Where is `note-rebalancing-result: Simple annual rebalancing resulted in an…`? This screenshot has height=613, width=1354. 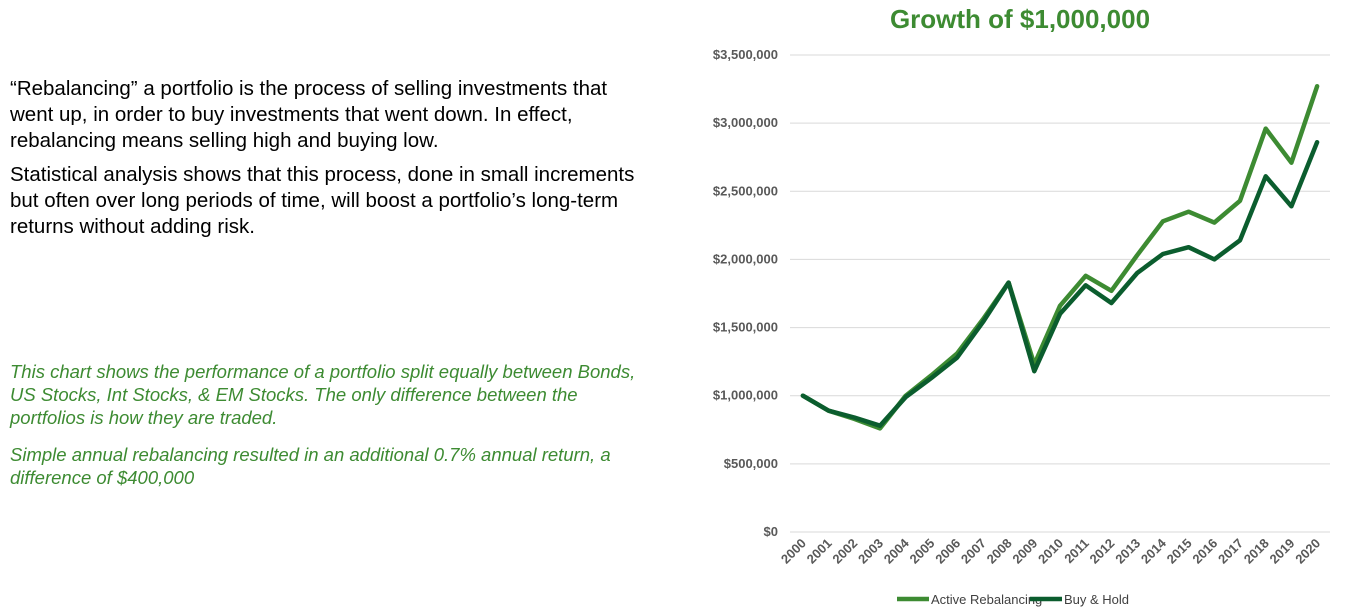 note-rebalancing-result: Simple annual rebalancing resulted in an… is located at coordinates (310, 466).